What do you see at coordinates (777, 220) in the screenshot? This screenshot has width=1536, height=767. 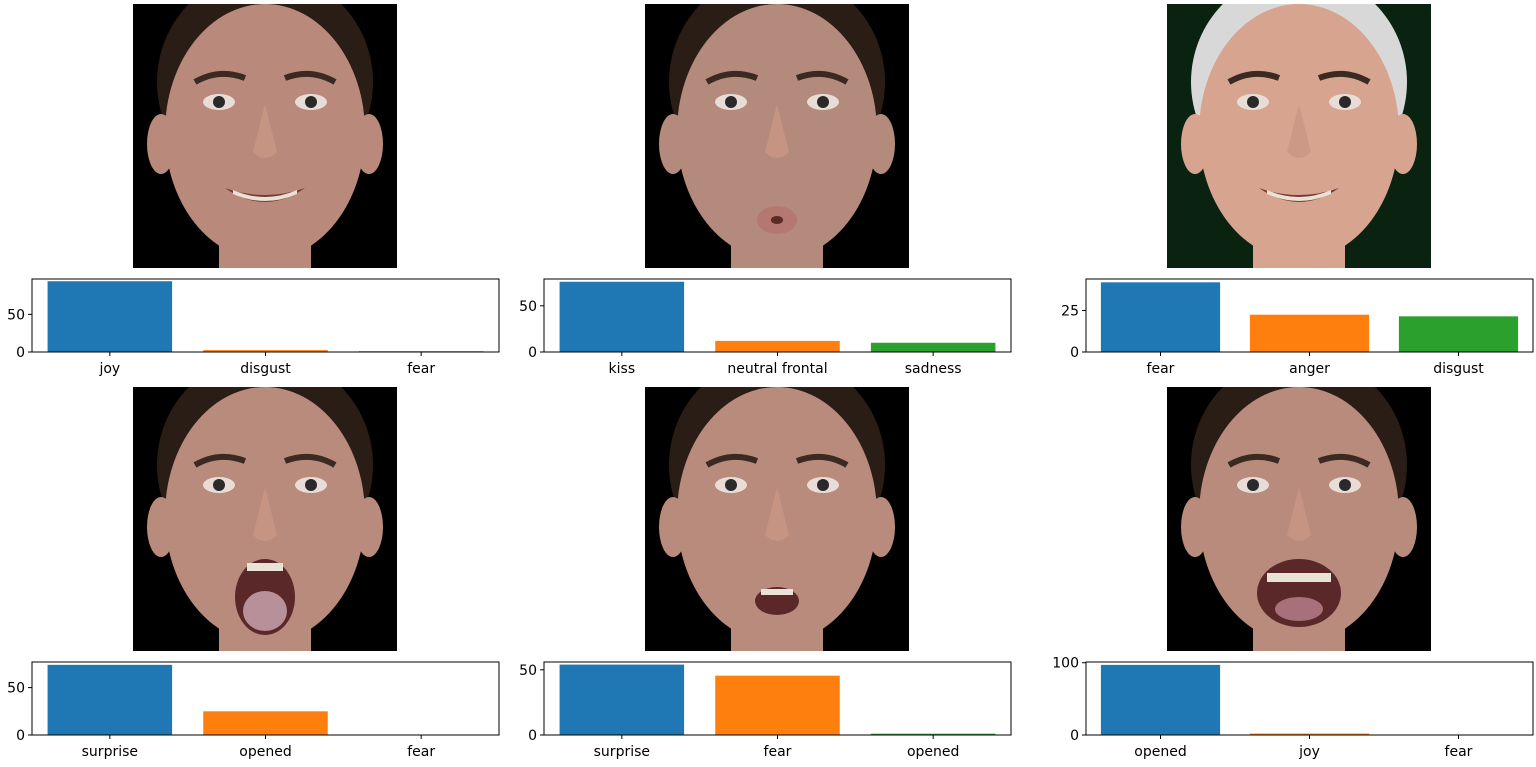 I see `lips-opening` at bounding box center [777, 220].